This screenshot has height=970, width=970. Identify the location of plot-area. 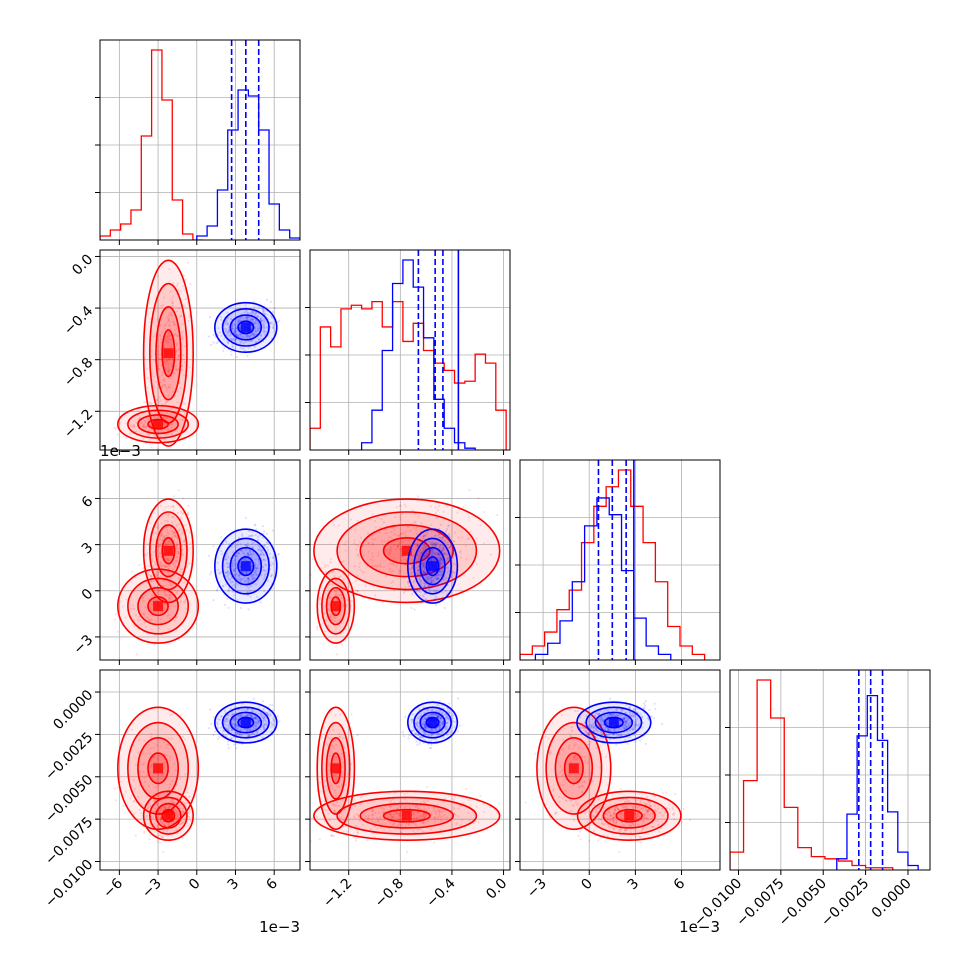
(410, 770).